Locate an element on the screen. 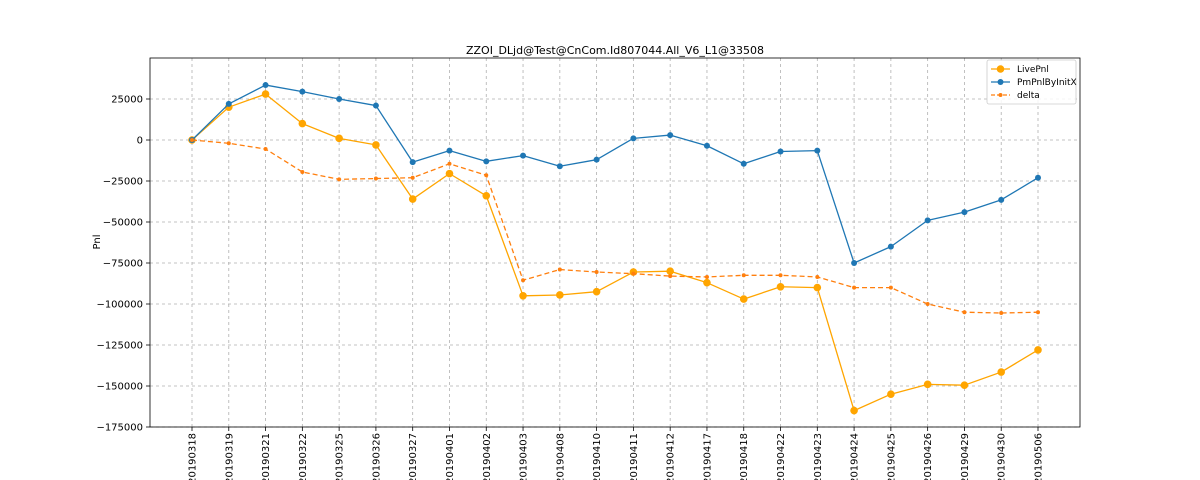 Image resolution: width=1200 pixels, height=480 pixels. x-tick-label: 20190322 is located at coordinates (303, 456).